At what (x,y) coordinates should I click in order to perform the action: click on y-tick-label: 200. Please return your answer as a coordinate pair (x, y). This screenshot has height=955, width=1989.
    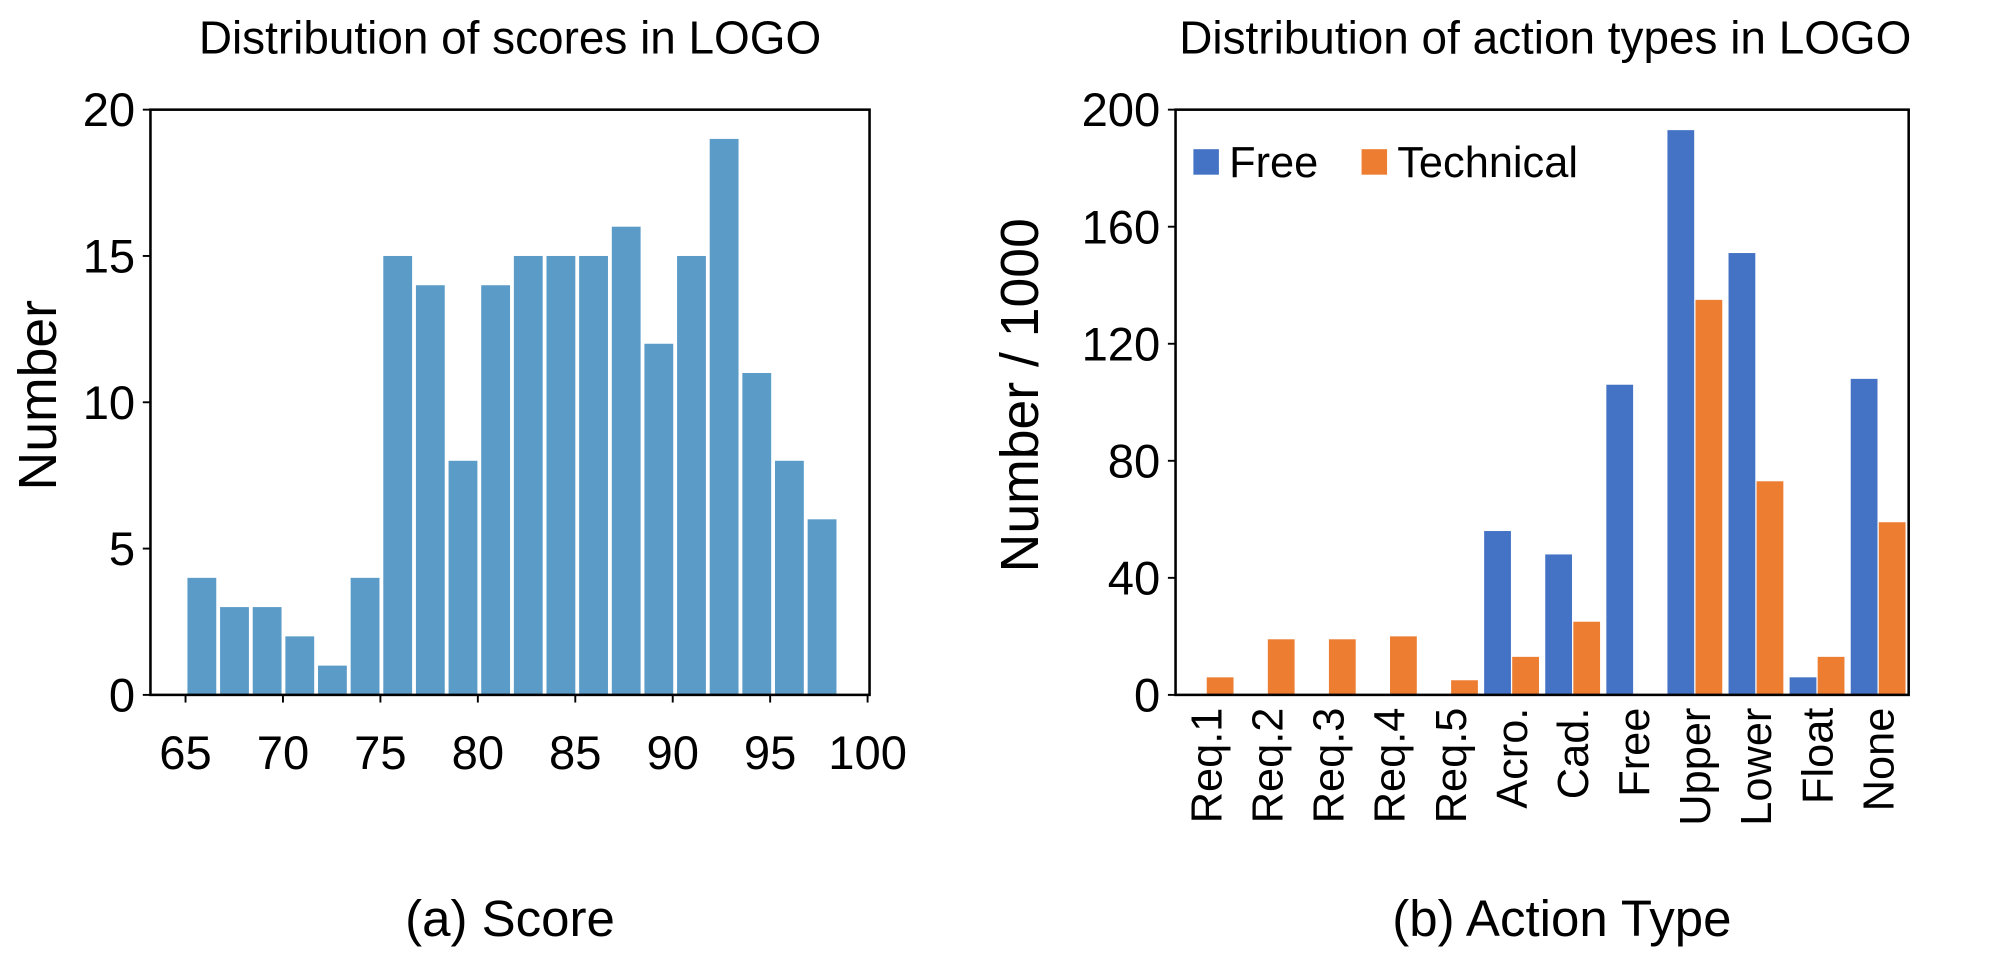
    Looking at the image, I should click on (1121, 109).